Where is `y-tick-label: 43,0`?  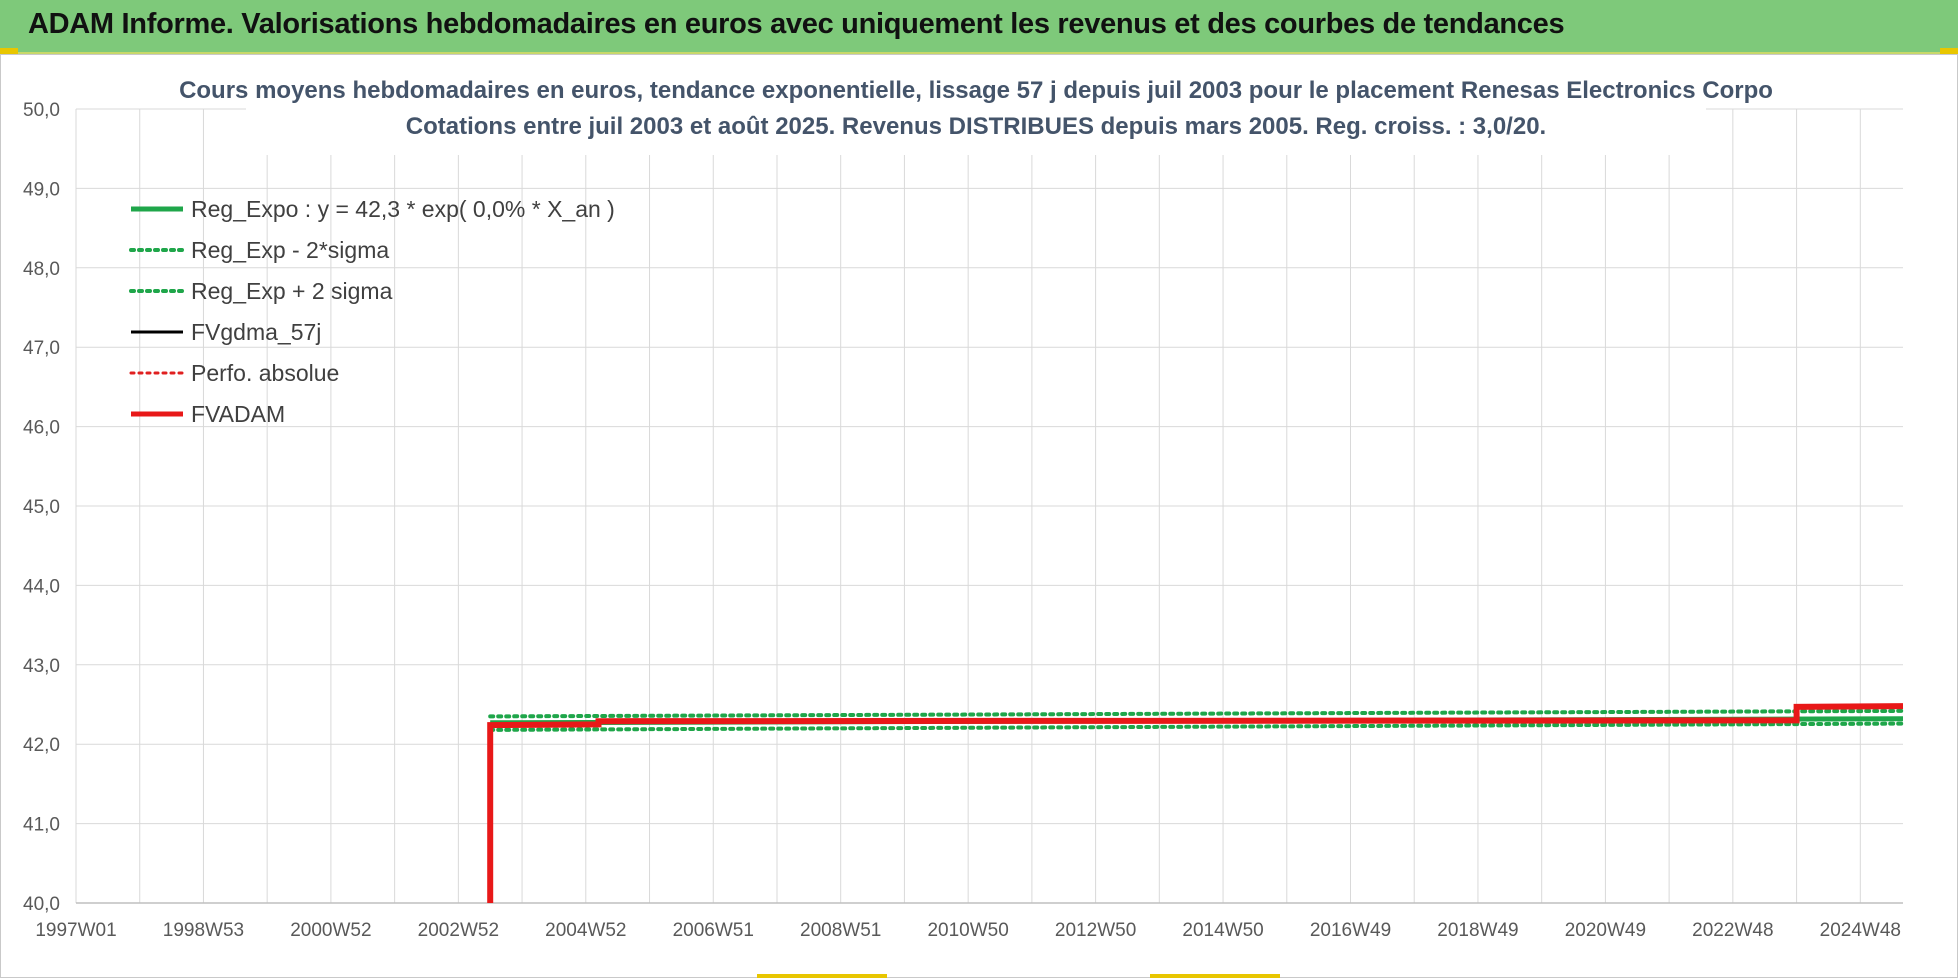
y-tick-label: 43,0 is located at coordinates (41, 666).